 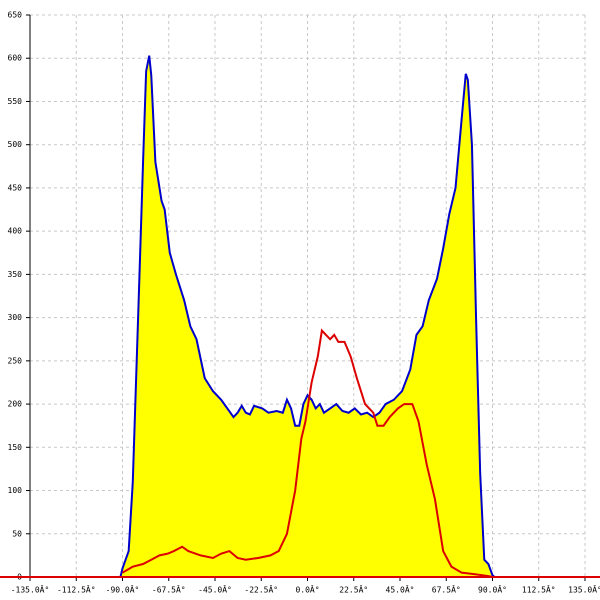 What do you see at coordinates (15, 447) in the screenshot?
I see `y-tick-label: 150` at bounding box center [15, 447].